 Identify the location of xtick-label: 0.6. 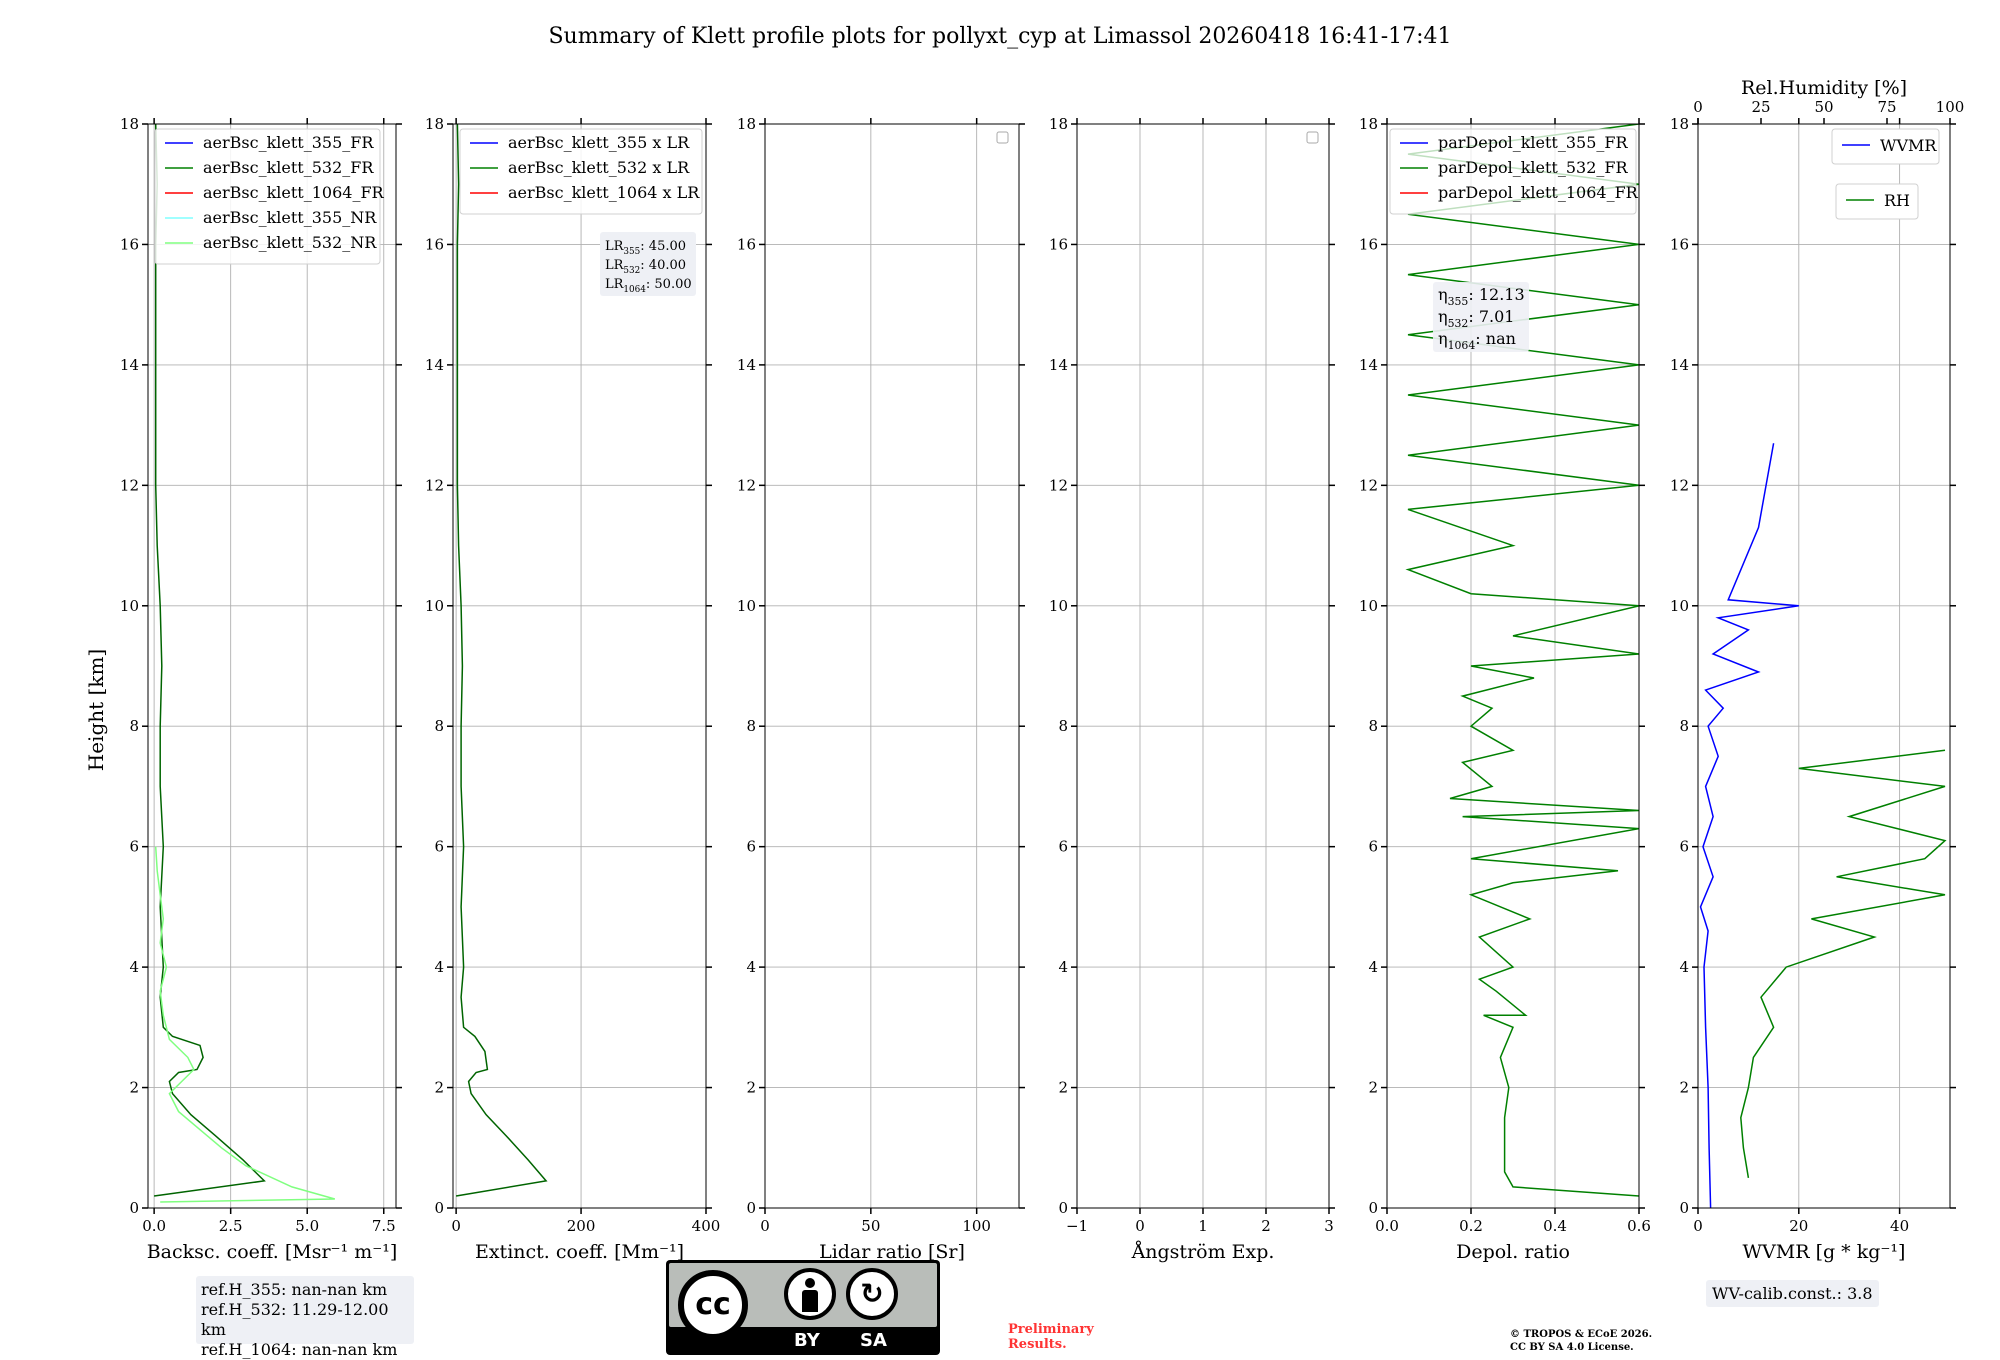
(1639, 1226).